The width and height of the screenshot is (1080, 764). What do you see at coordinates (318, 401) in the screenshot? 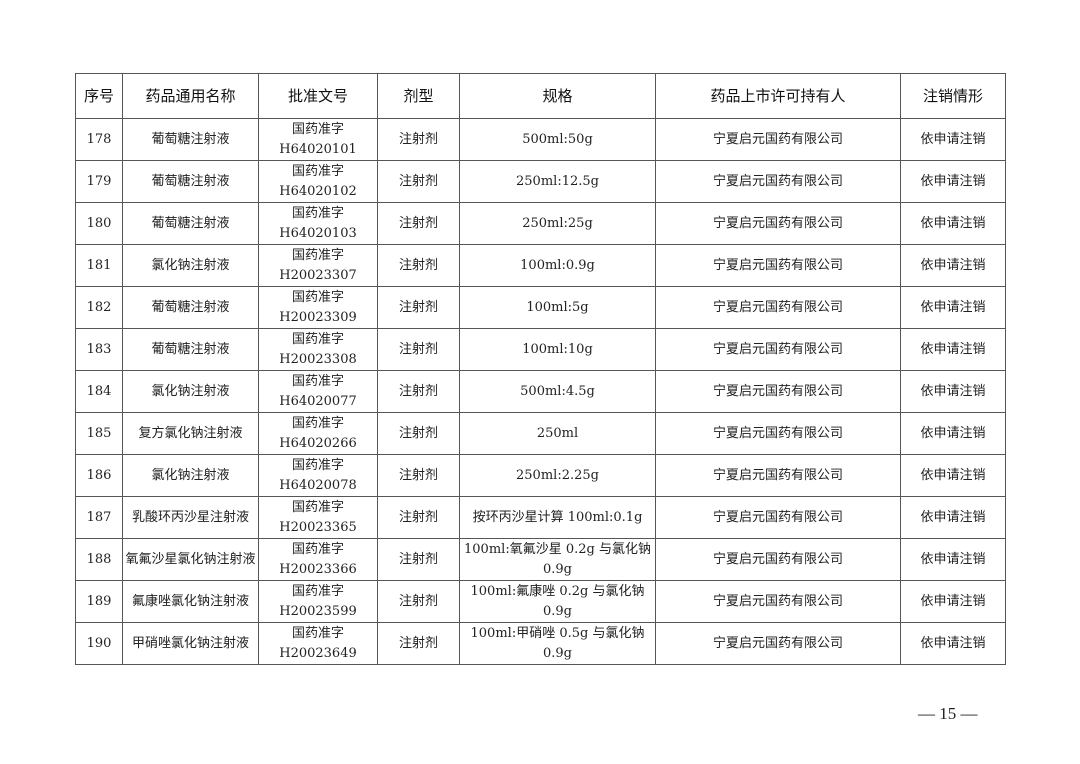
I see `approval-code: H64020077` at bounding box center [318, 401].